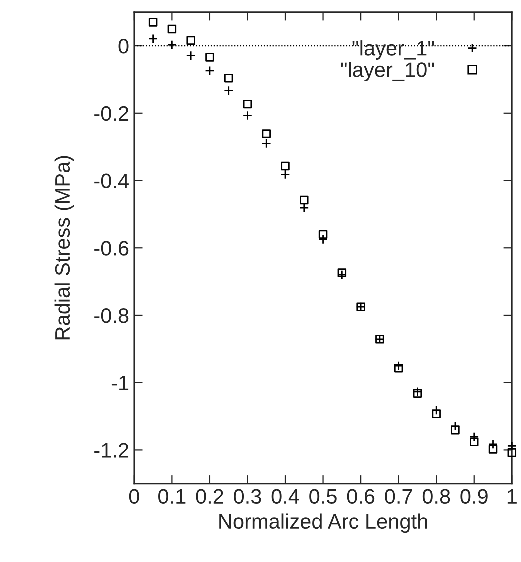 This screenshot has width=521, height=562. What do you see at coordinates (474, 496) in the screenshot?
I see `x-tick-label: 0.9` at bounding box center [474, 496].